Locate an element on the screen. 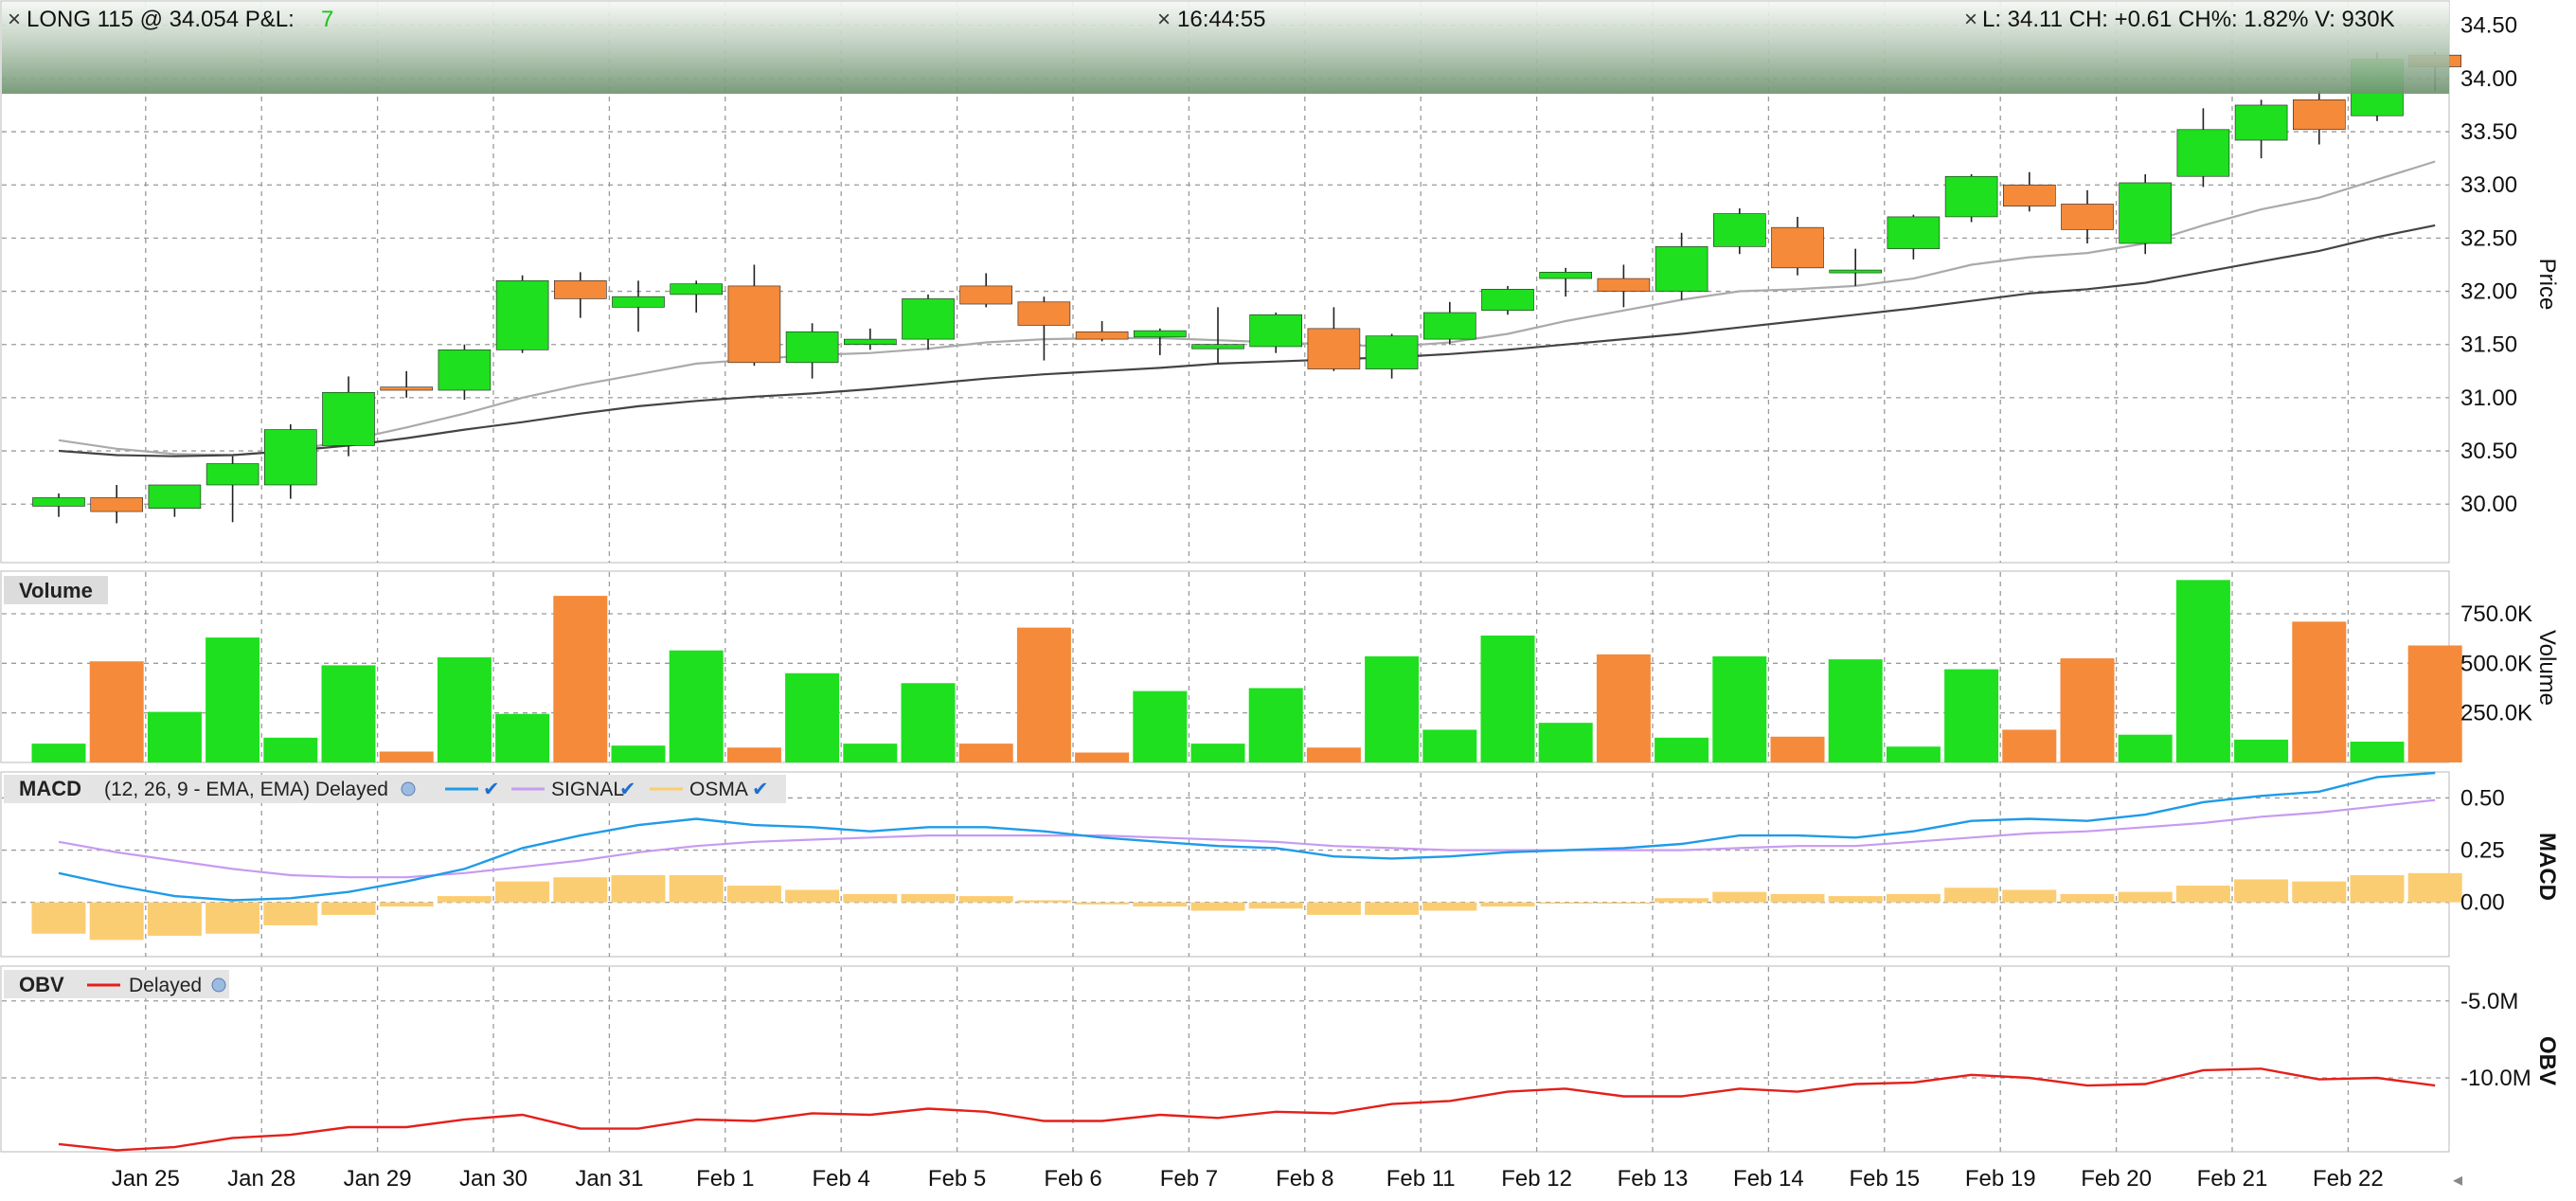 This screenshot has height=1201, width=2576. volume-tag-label: Volume is located at coordinates (56, 590).